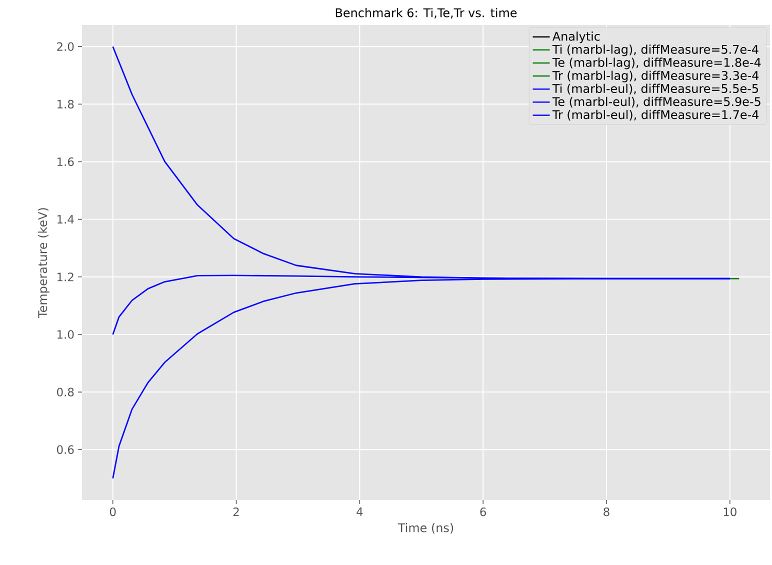 Image resolution: width=772 pixels, height=565 pixels. What do you see at coordinates (576, 38) in the screenshot?
I see `legend-label: Analytic` at bounding box center [576, 38].